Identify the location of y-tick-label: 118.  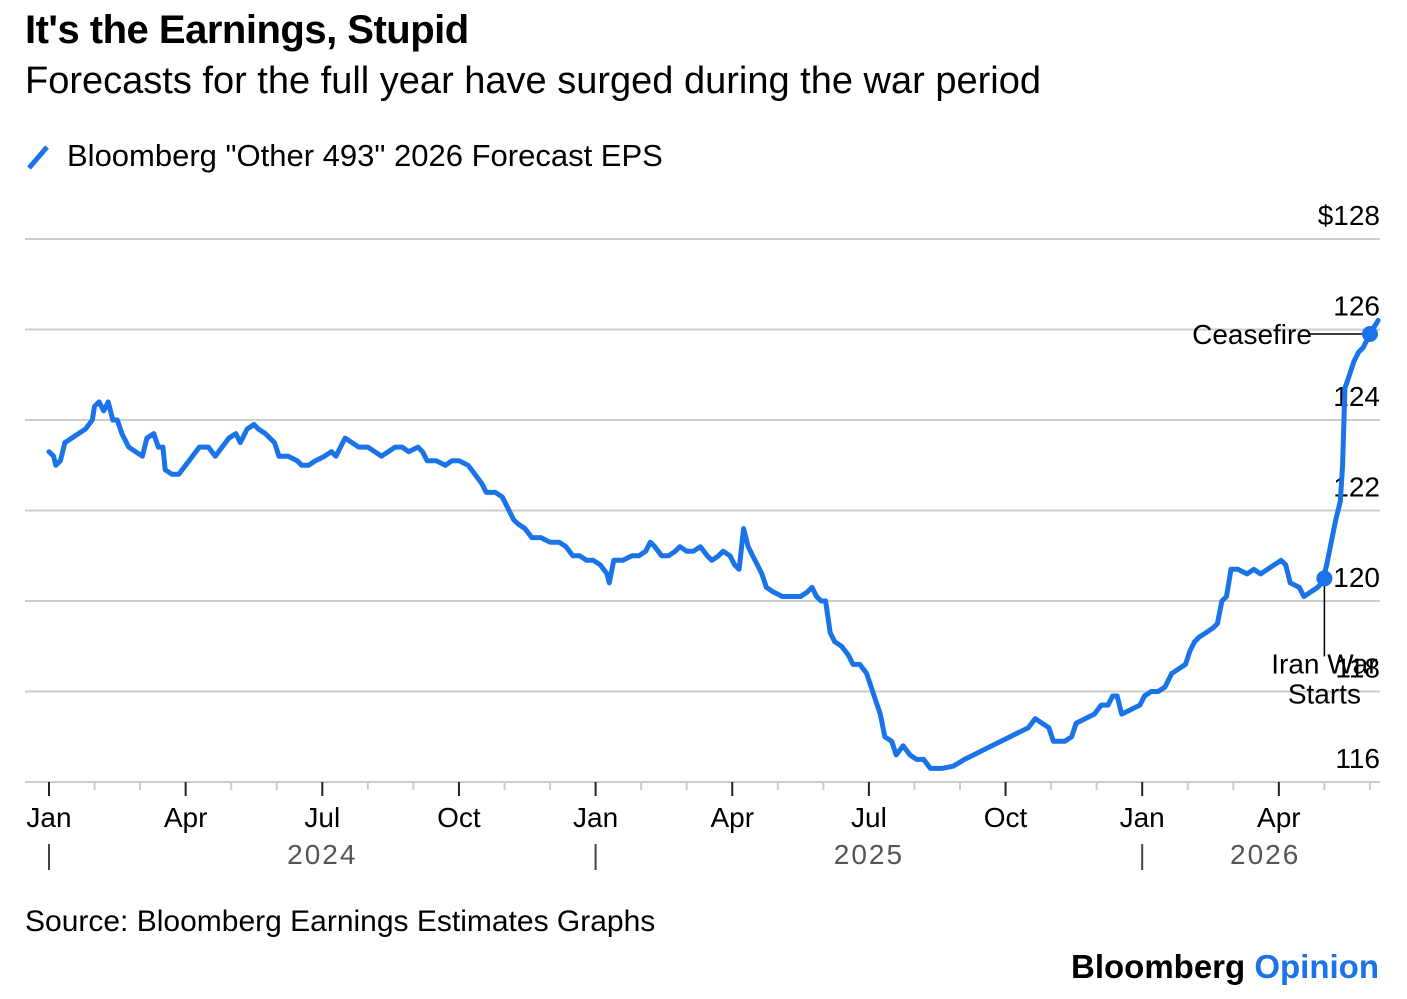
(1357, 668).